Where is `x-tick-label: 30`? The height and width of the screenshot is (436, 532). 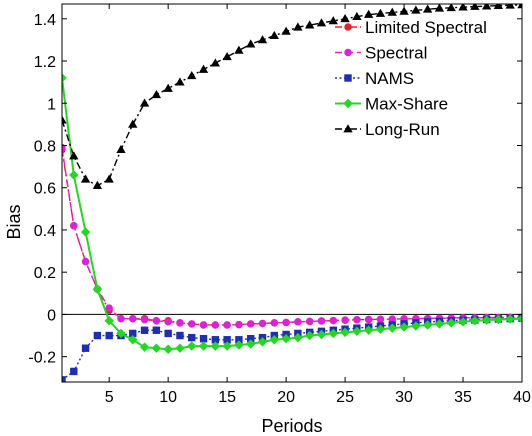
x-tick-label: 30 is located at coordinates (404, 397).